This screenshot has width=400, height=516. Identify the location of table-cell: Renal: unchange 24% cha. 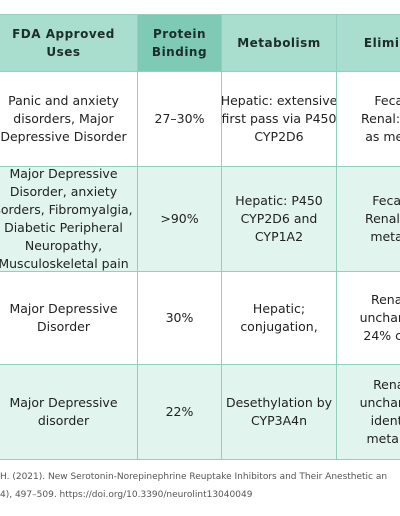
(368, 318).